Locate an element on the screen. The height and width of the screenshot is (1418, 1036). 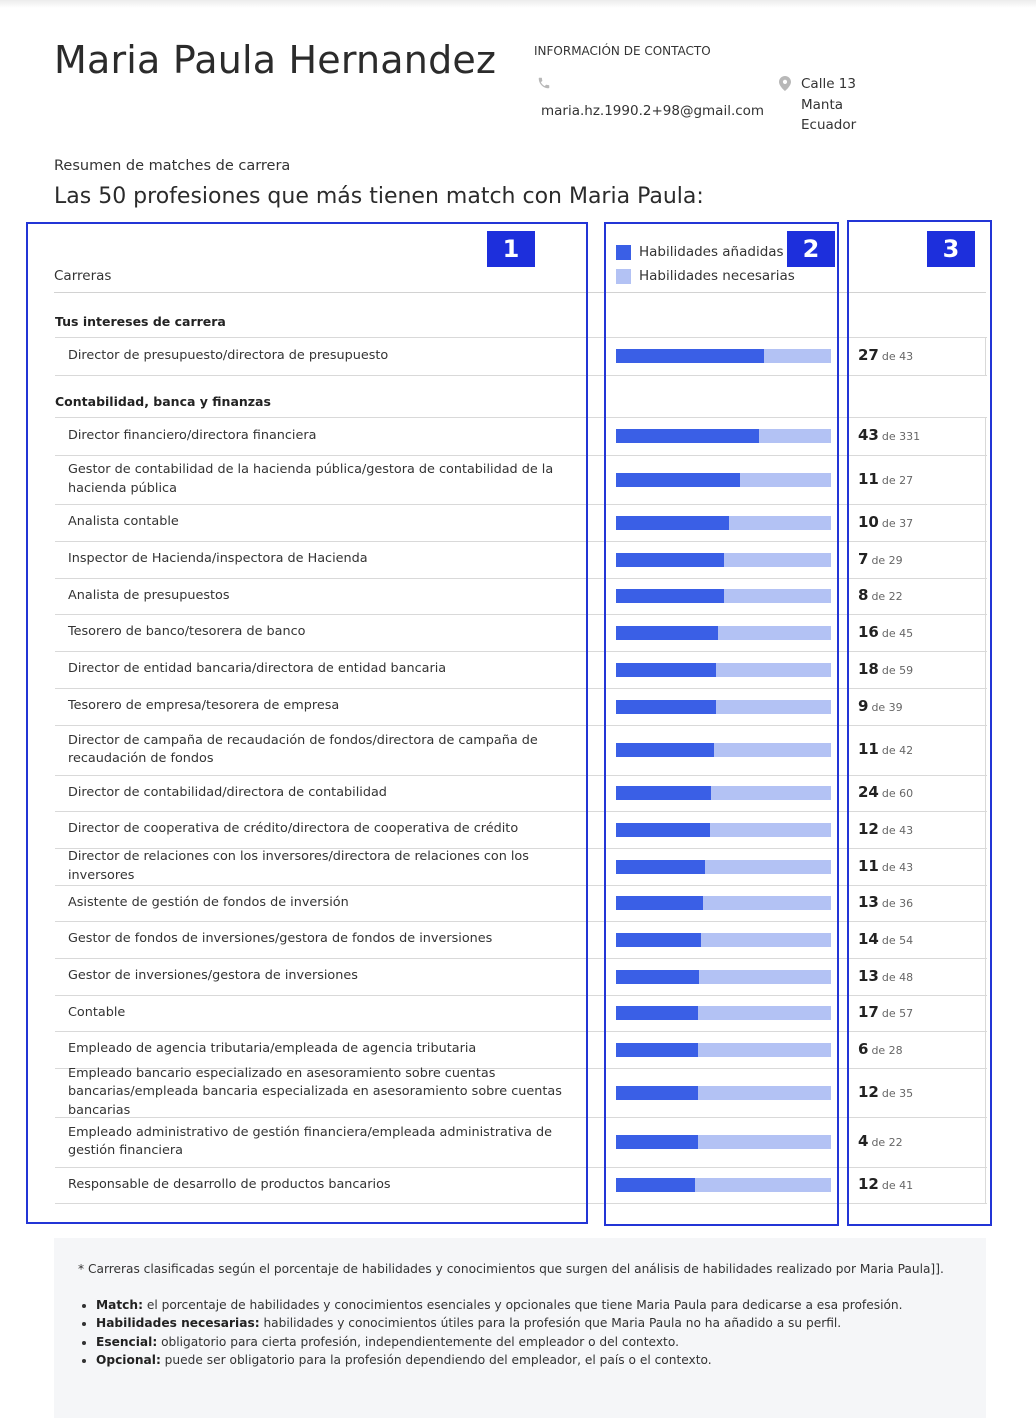
skills-added-count: 18 is located at coordinates (868, 669).